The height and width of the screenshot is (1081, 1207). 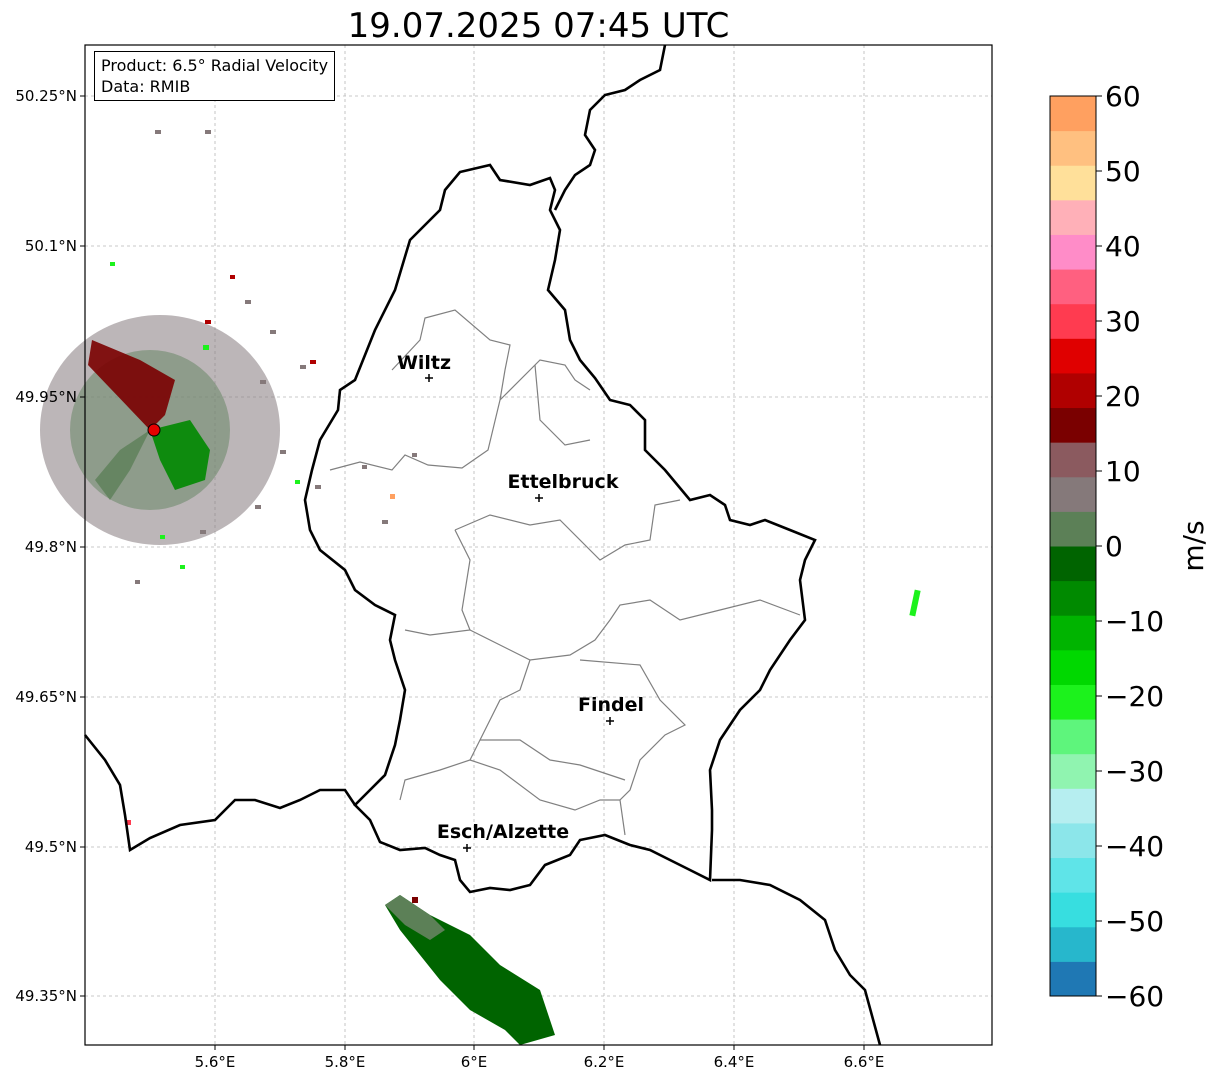 What do you see at coordinates (1134, 696) in the screenshot?
I see `colorbar-tick-label: −20` at bounding box center [1134, 696].